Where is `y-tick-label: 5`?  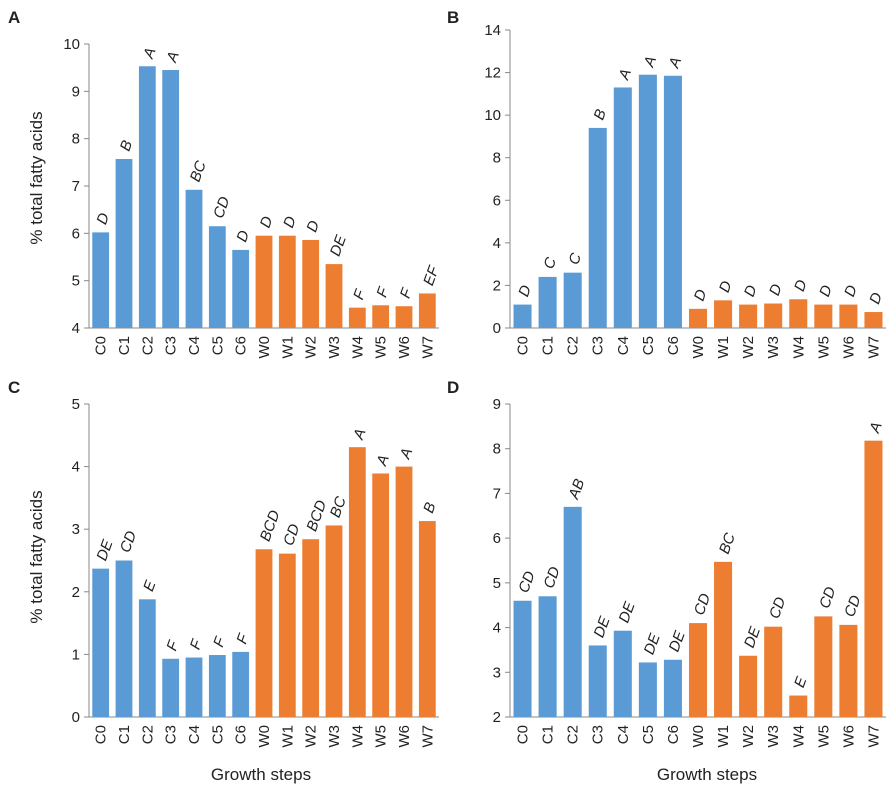
y-tick-label: 5 is located at coordinates (76, 281).